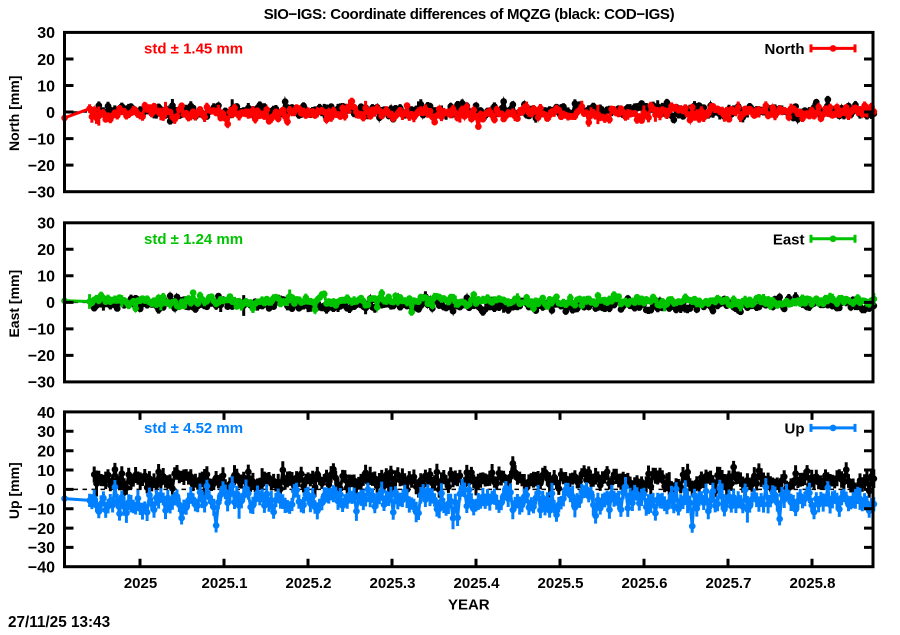 This screenshot has width=900, height=635. I want to click on svg-text: 2025.1, so click(225, 583).